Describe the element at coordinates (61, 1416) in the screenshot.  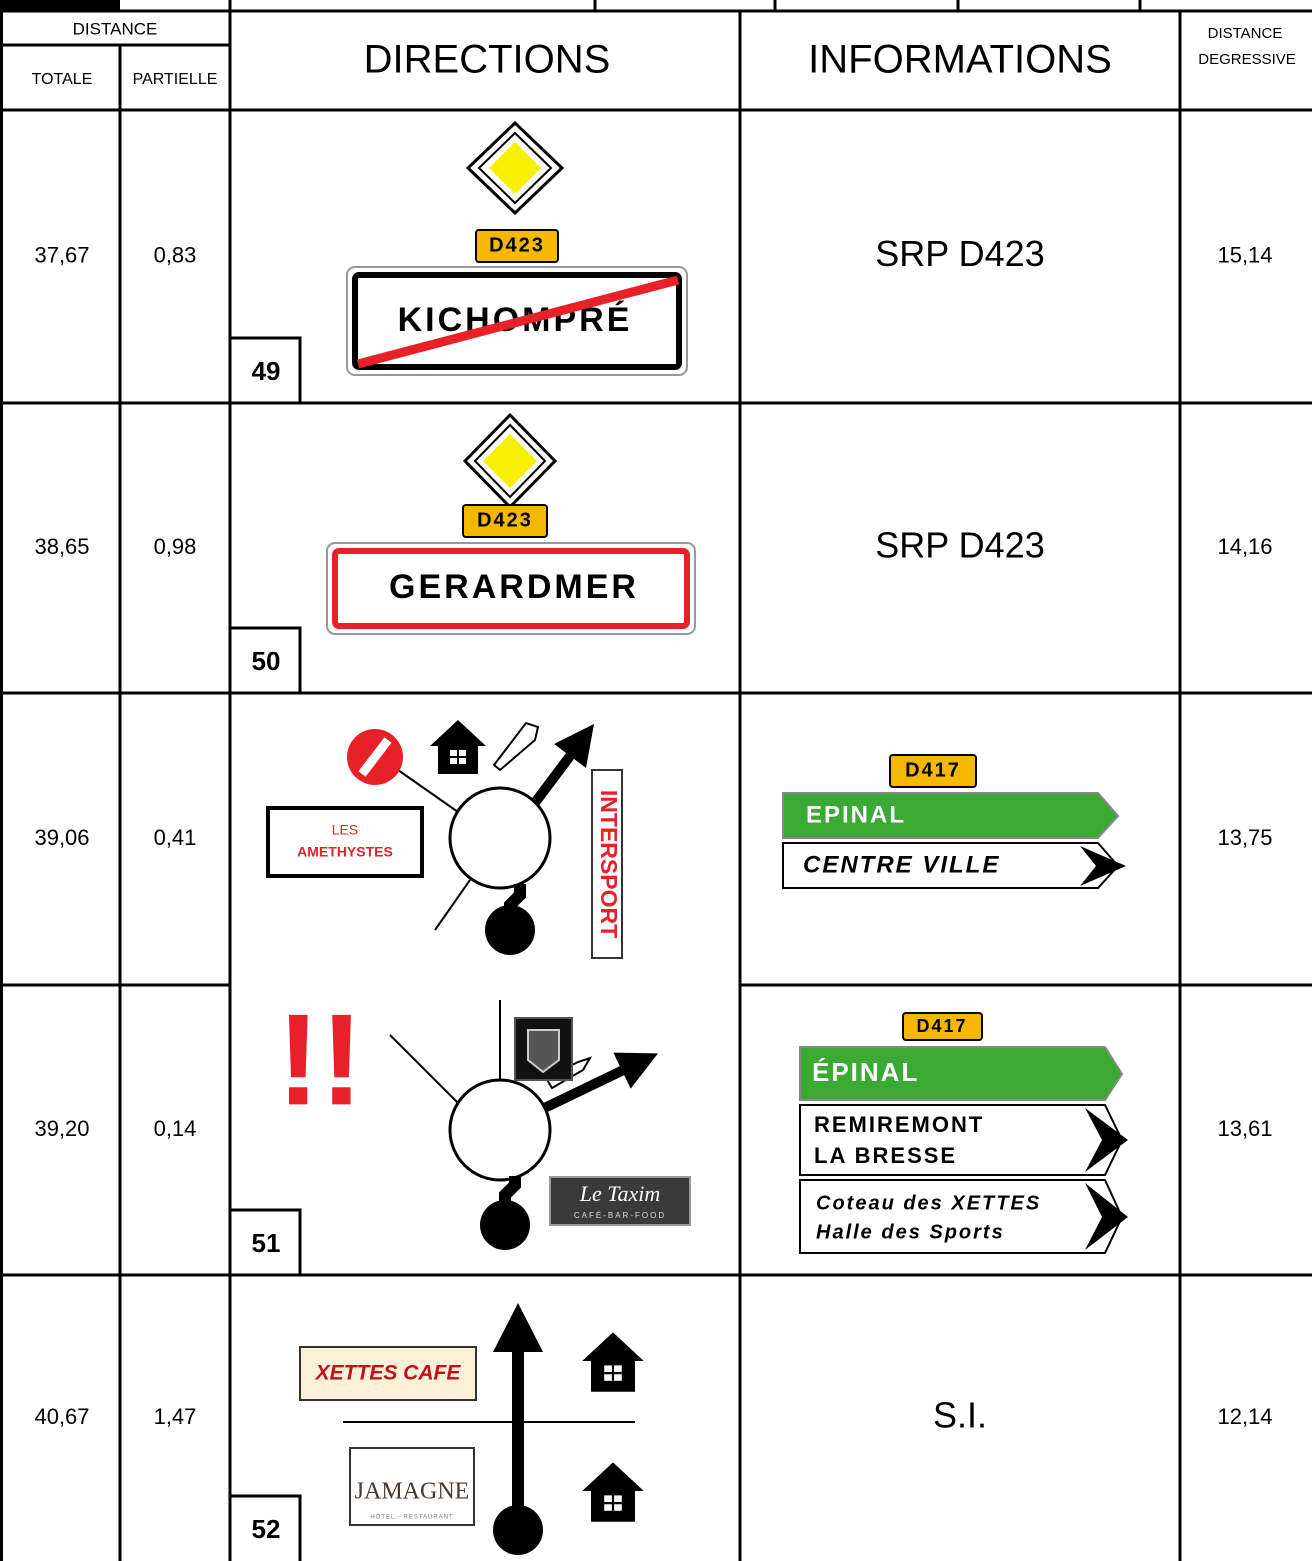
I see `total-distance: 40,67` at that location.